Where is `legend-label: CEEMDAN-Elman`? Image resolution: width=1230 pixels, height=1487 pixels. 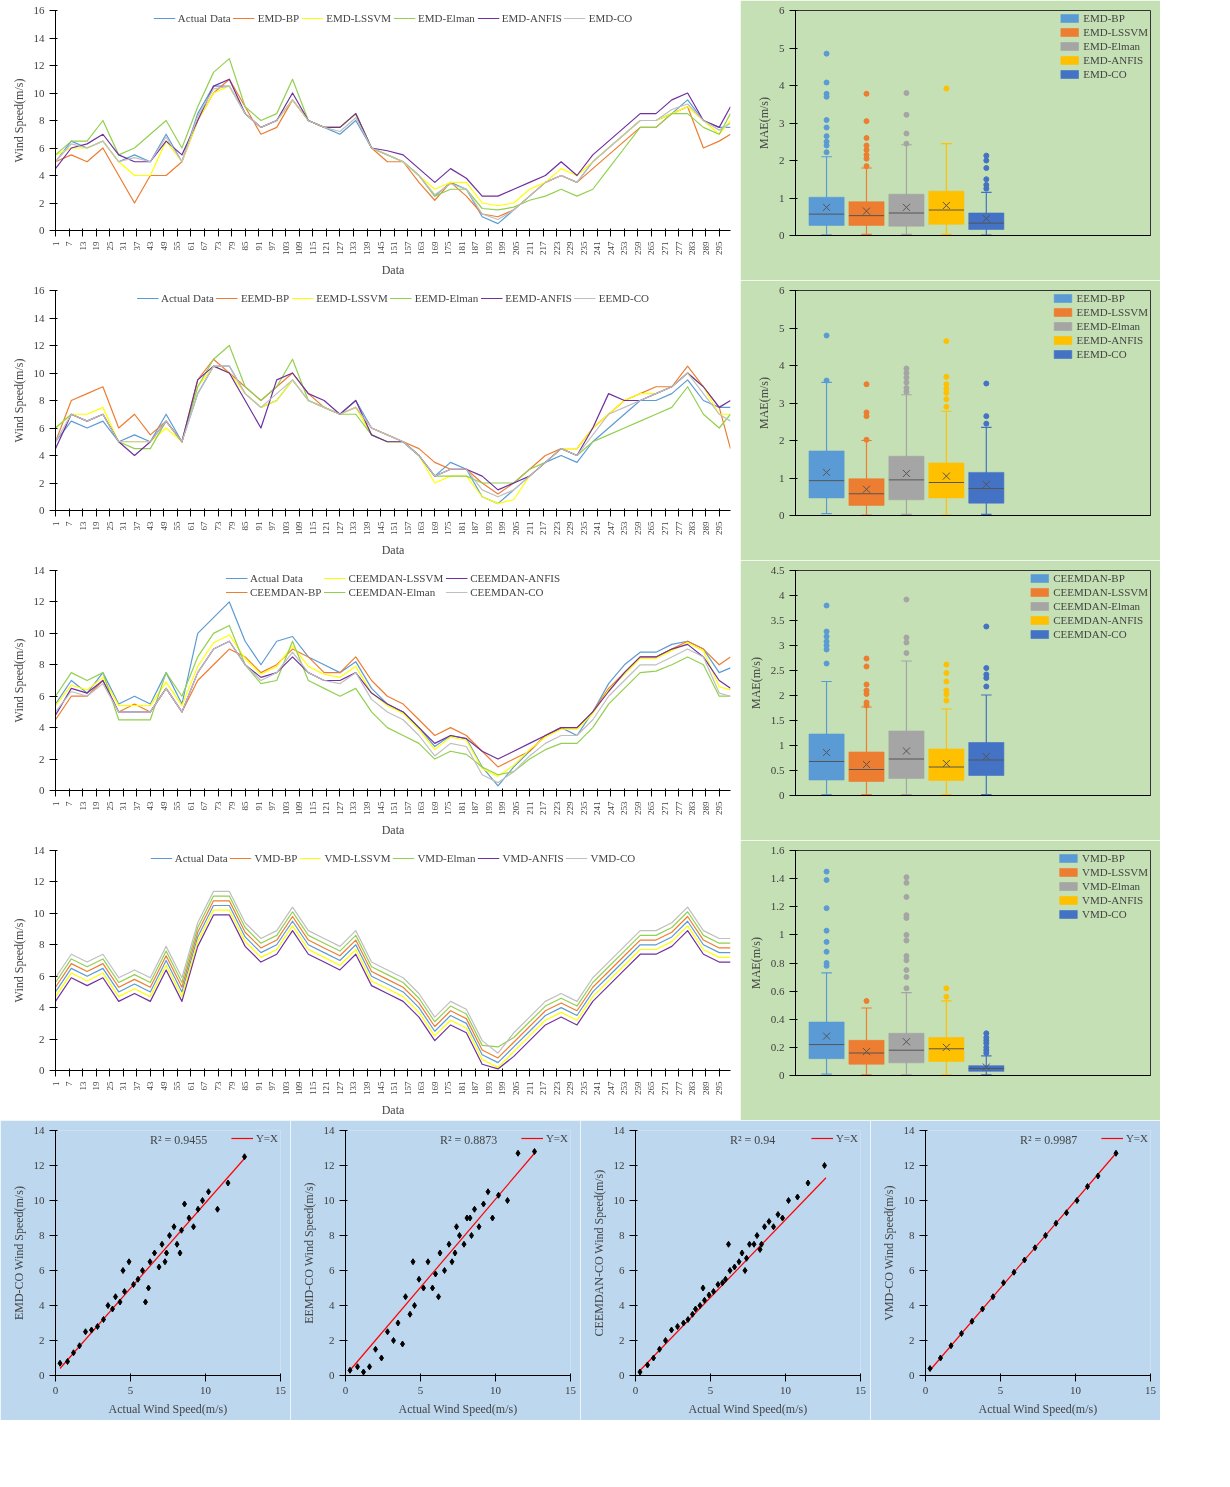
legend-label: CEEMDAN-Elman is located at coordinates (1097, 606).